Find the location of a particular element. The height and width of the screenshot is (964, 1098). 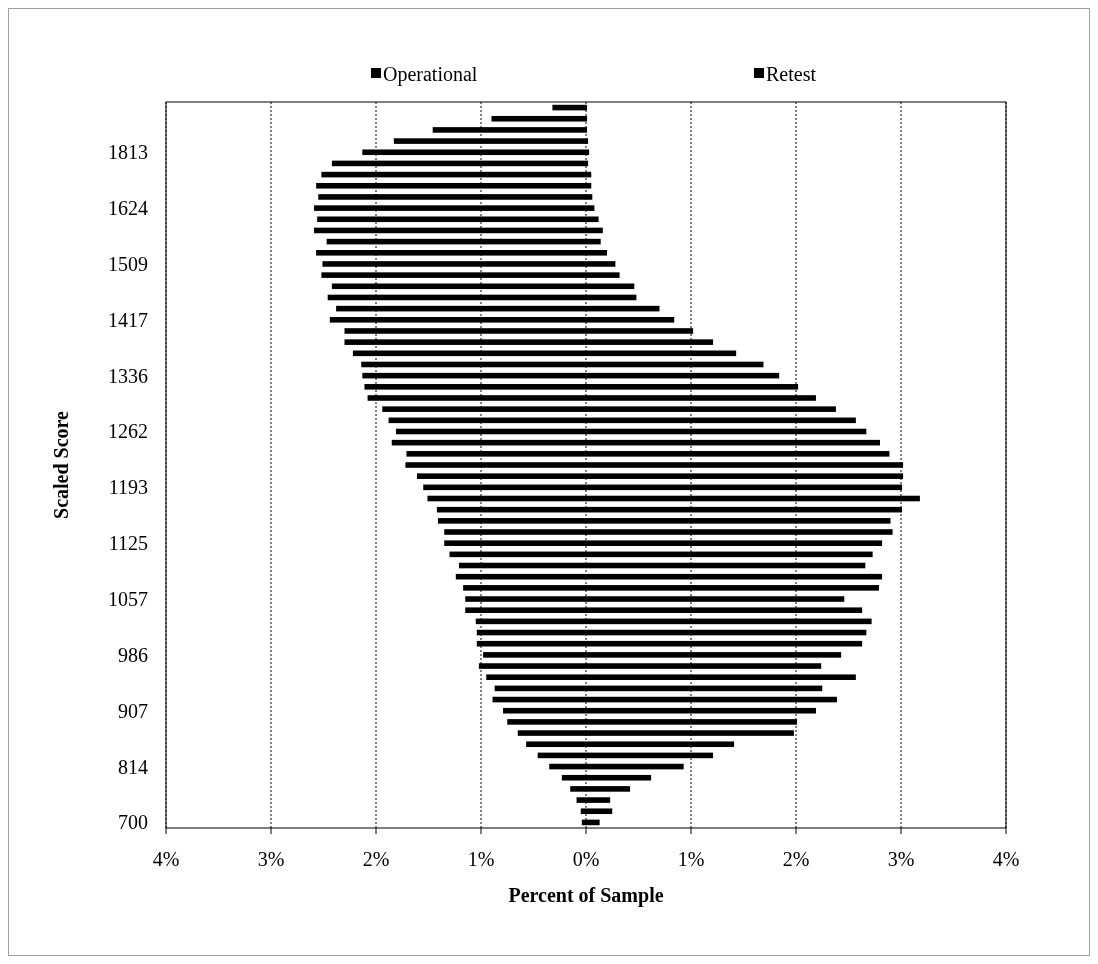

y-tick-label: 1813 is located at coordinates (128, 152).